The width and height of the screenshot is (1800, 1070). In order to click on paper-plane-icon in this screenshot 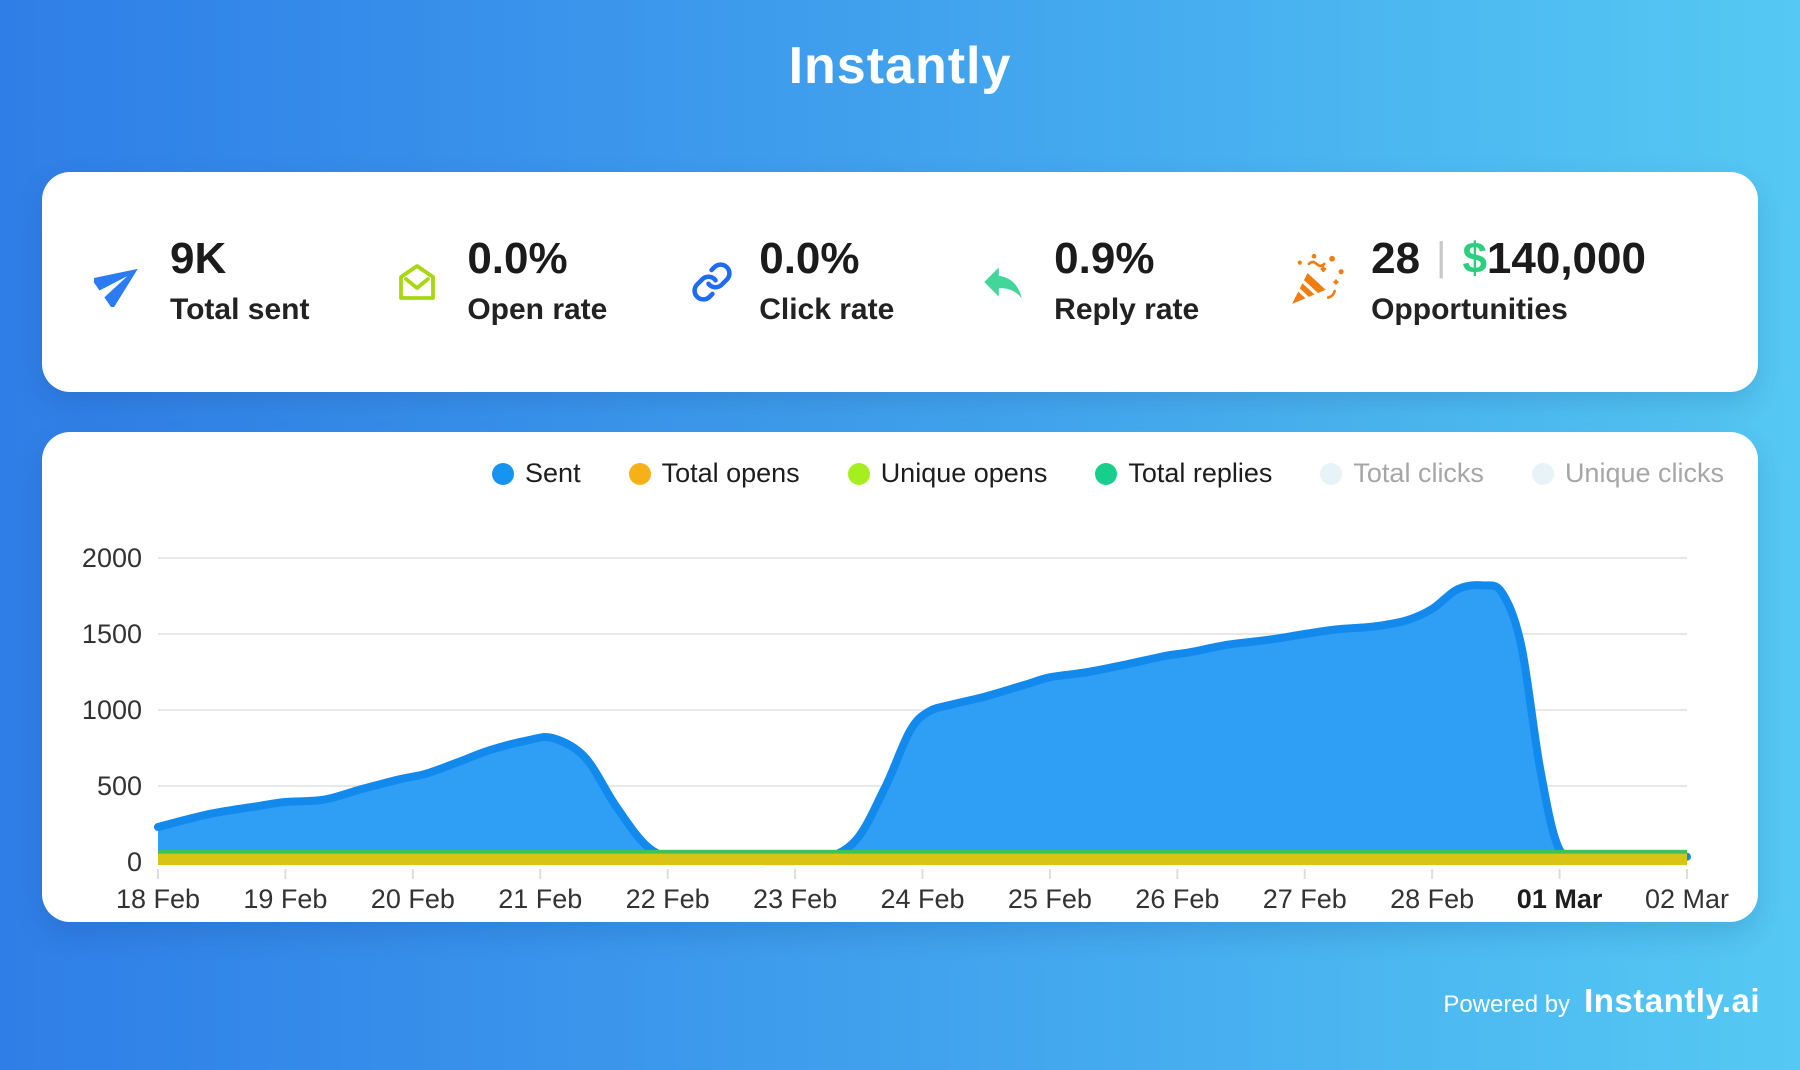, I will do `click(116, 287)`.